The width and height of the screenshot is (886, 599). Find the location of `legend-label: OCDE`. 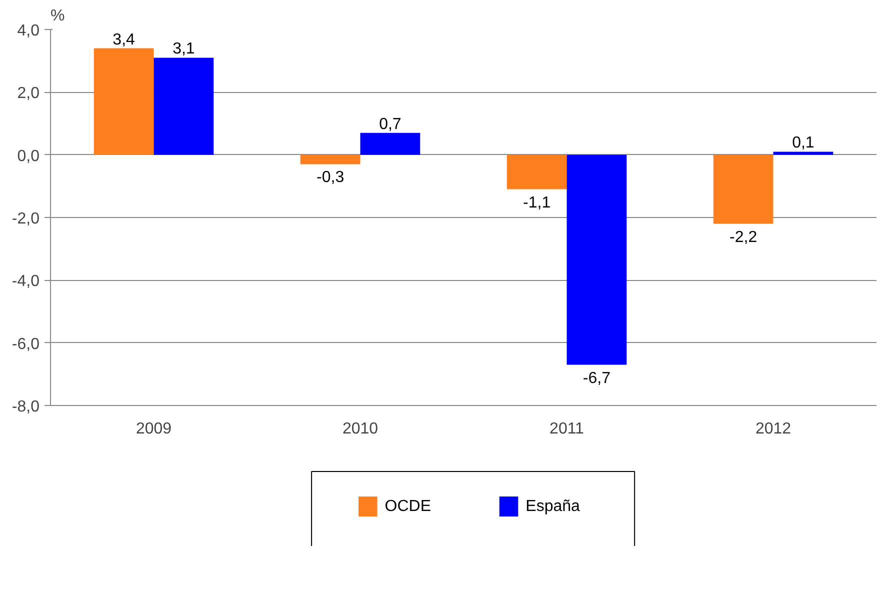

legend-label: OCDE is located at coordinates (408, 506).